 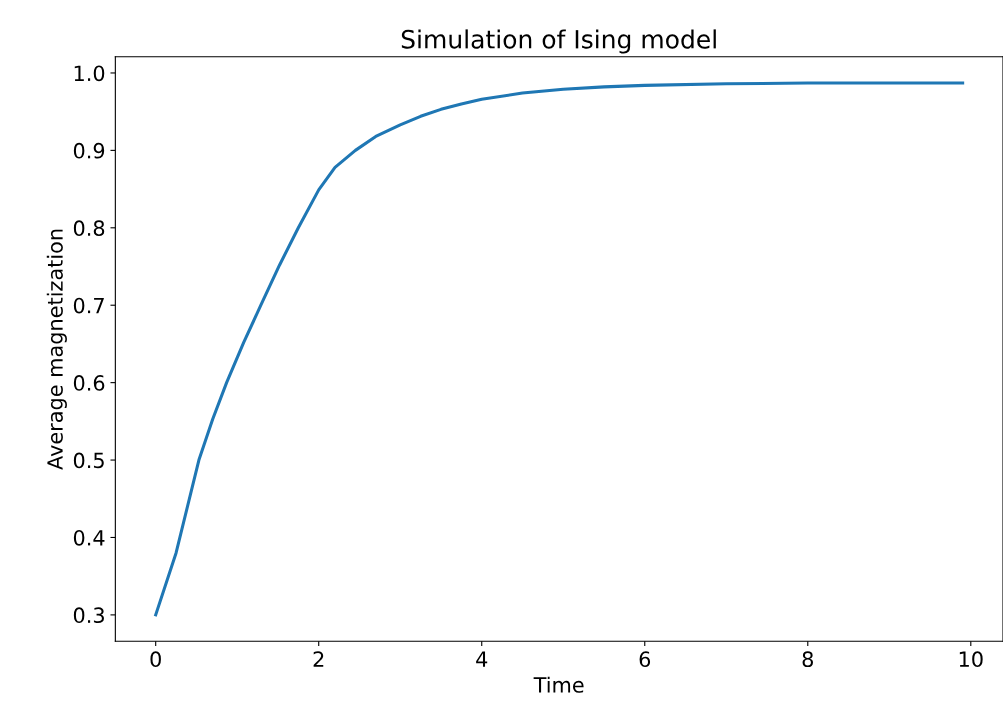 I want to click on y-axis-title: Average magnetization, so click(x=56, y=349).